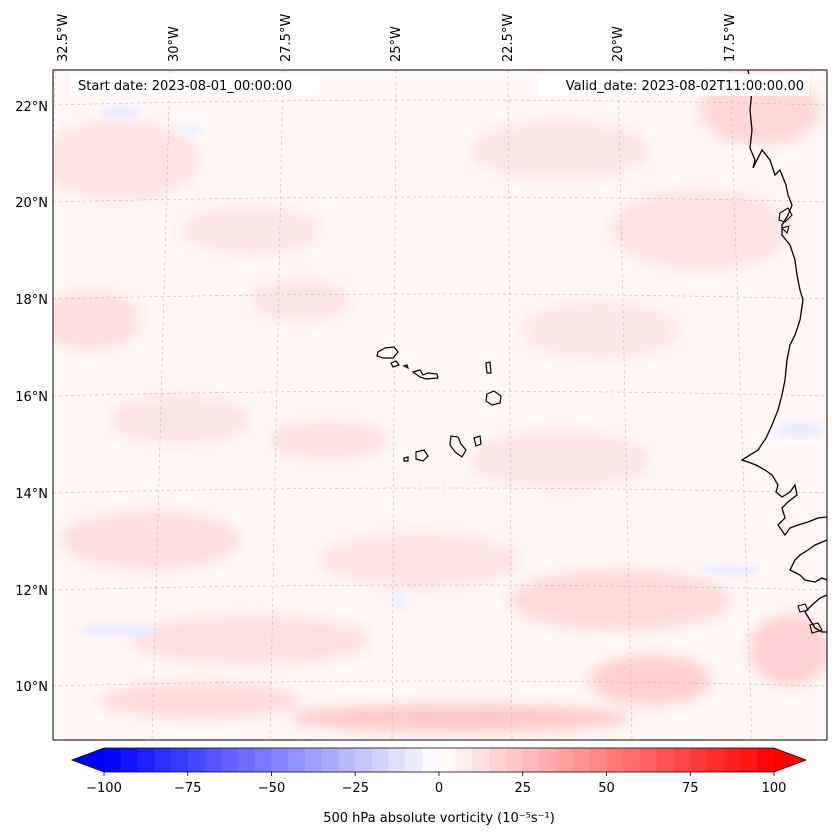 The image size is (837, 839). Describe the element at coordinates (355, 788) in the screenshot. I see `colorbar-tick-label: −25` at that location.